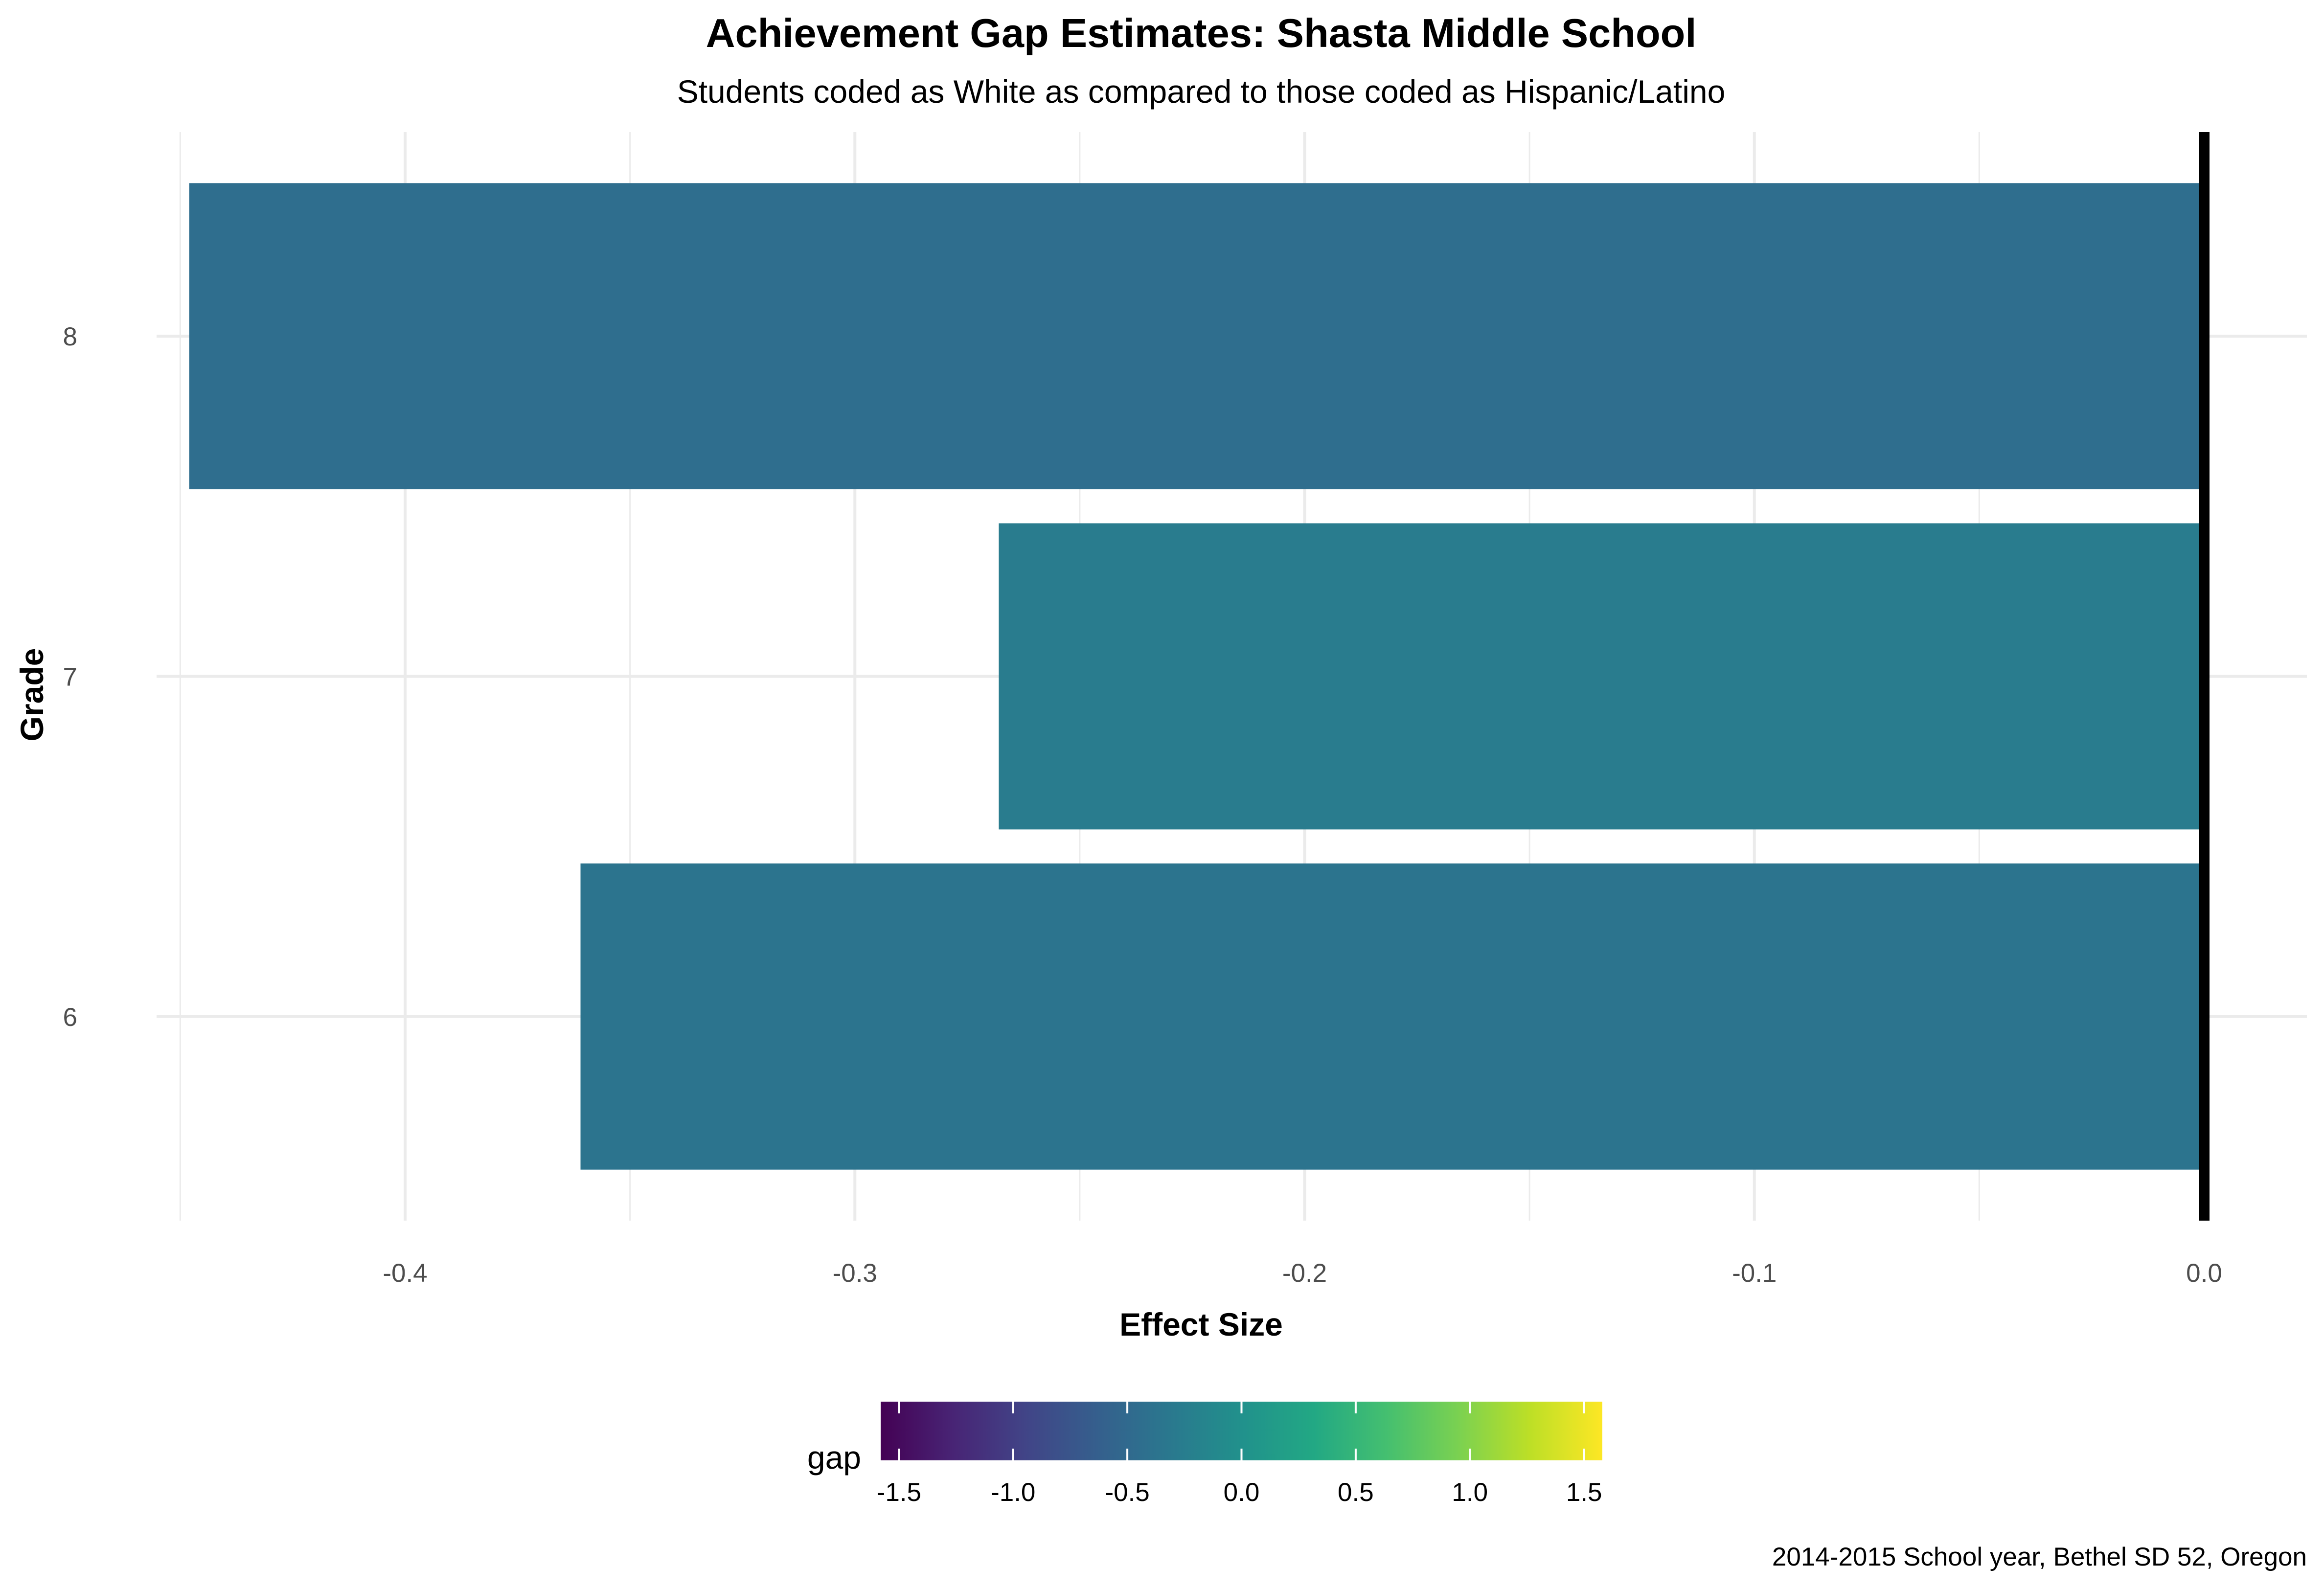 This screenshot has height=1590, width=2324. I want to click on legend-tick-label: -1.0, so click(1013, 1493).